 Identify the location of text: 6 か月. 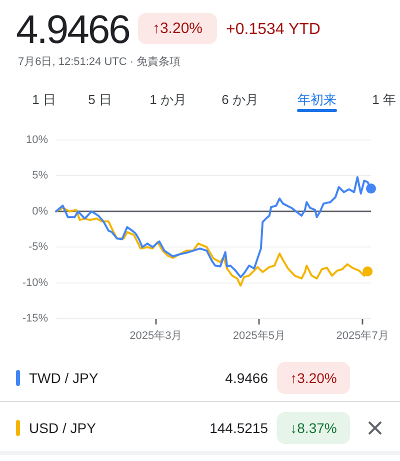
(240, 100).